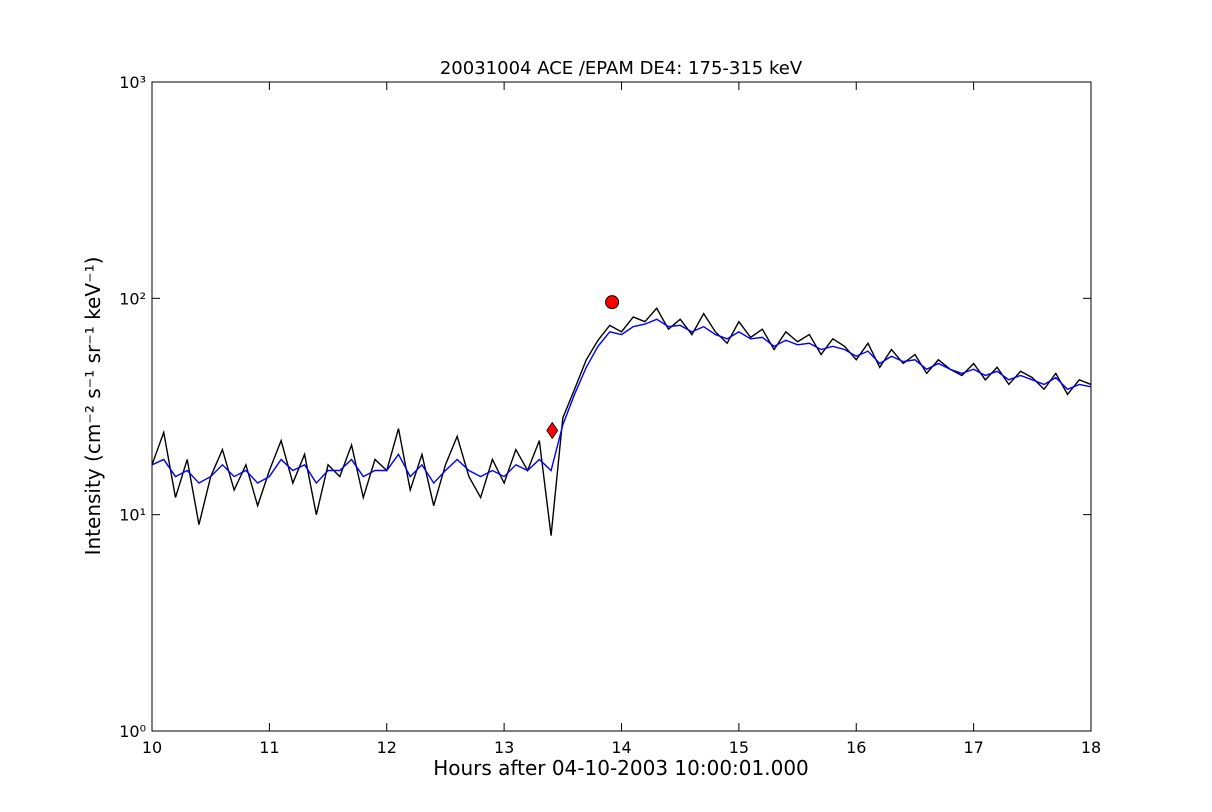 This screenshot has width=1212, height=812. Describe the element at coordinates (387, 747) in the screenshot. I see `x-tick-label: 12` at that location.